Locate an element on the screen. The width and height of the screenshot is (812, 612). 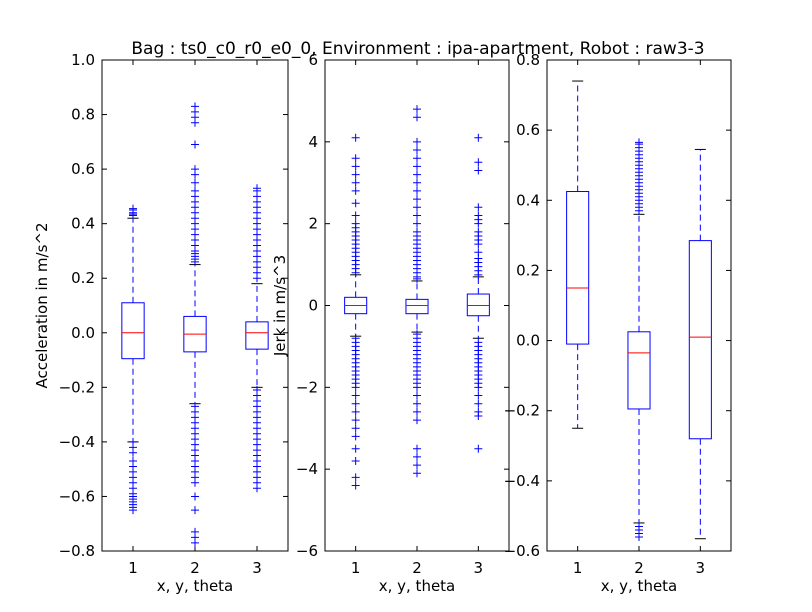
y-tick-label: 0.6 is located at coordinates (83, 169).